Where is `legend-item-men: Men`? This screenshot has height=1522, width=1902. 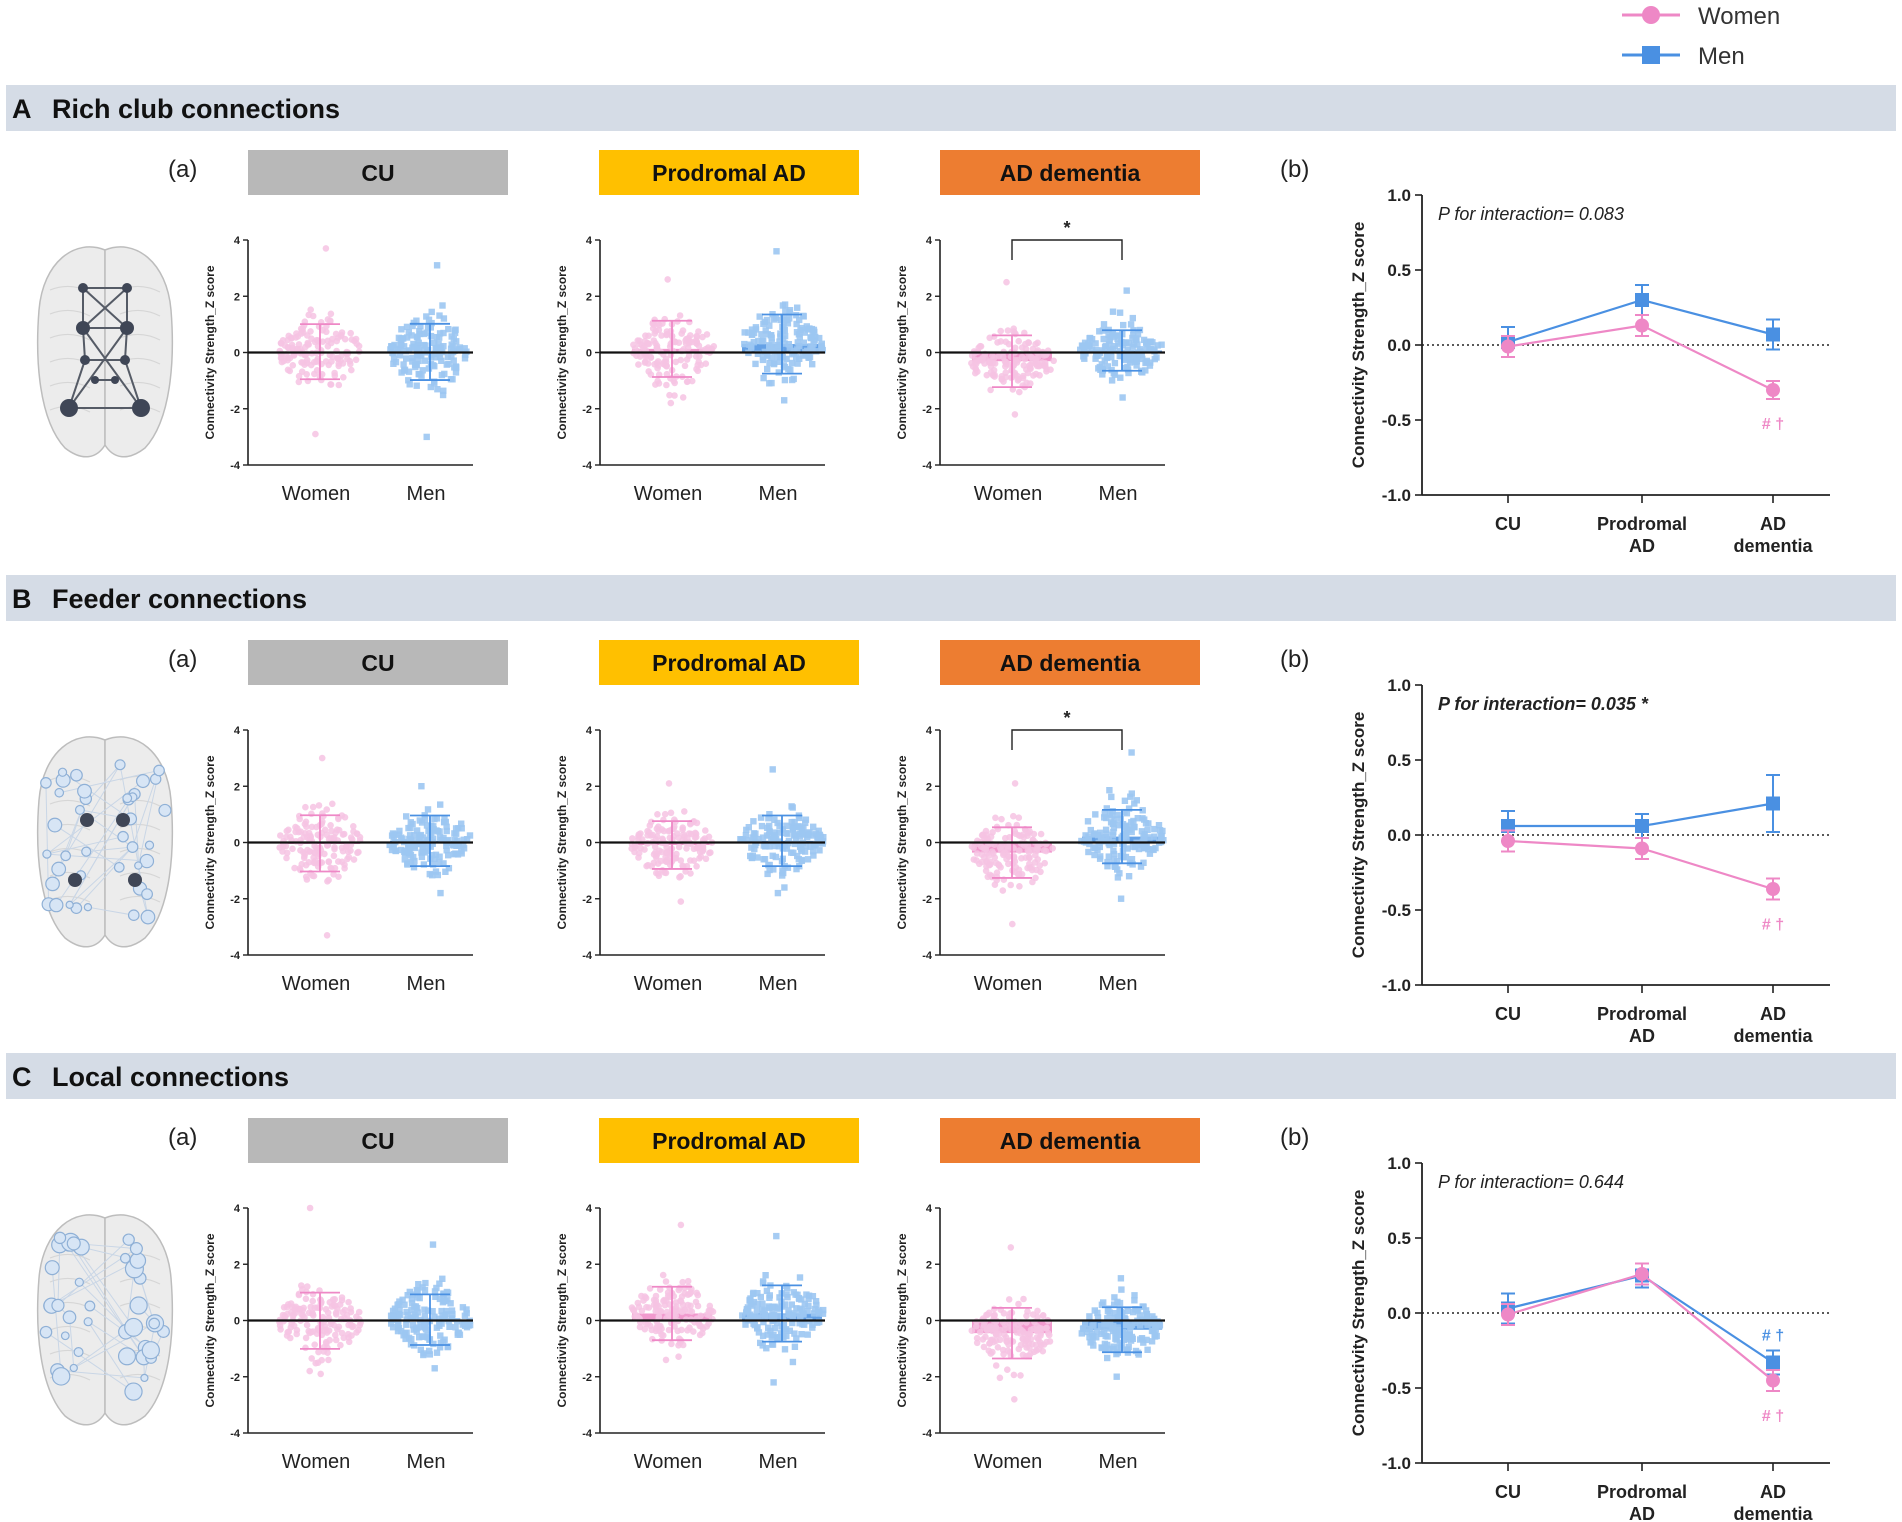 legend-item-men: Men is located at coordinates (1683, 56).